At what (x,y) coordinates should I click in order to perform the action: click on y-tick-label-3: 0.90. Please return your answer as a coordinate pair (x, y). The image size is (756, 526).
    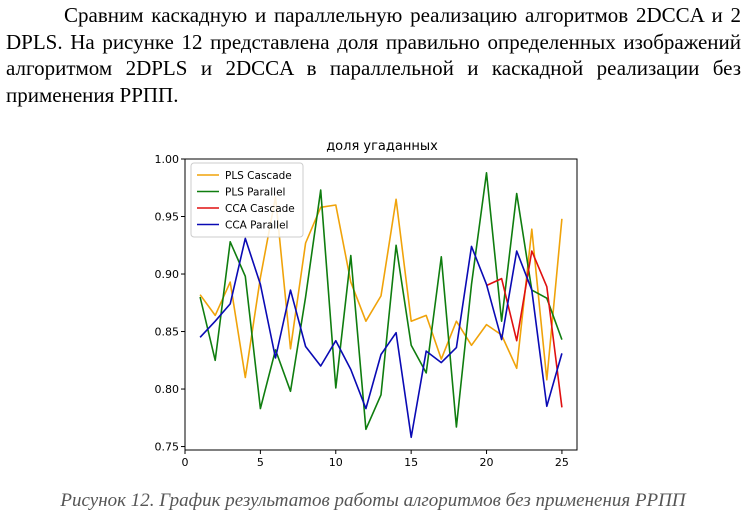
    Looking at the image, I should click on (167, 274).